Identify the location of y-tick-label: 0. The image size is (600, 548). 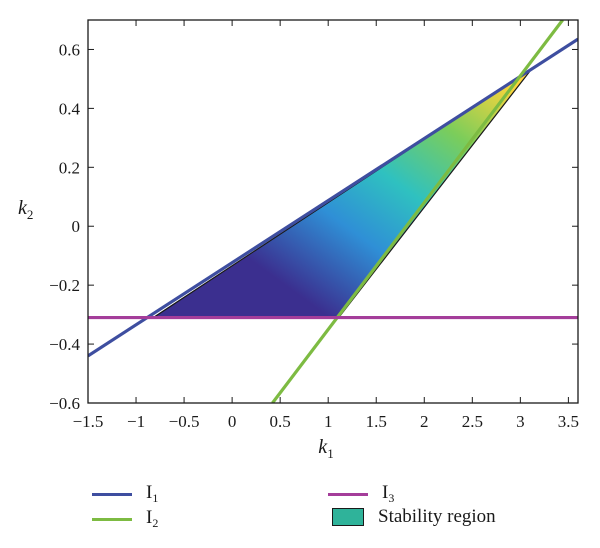
(76, 226).